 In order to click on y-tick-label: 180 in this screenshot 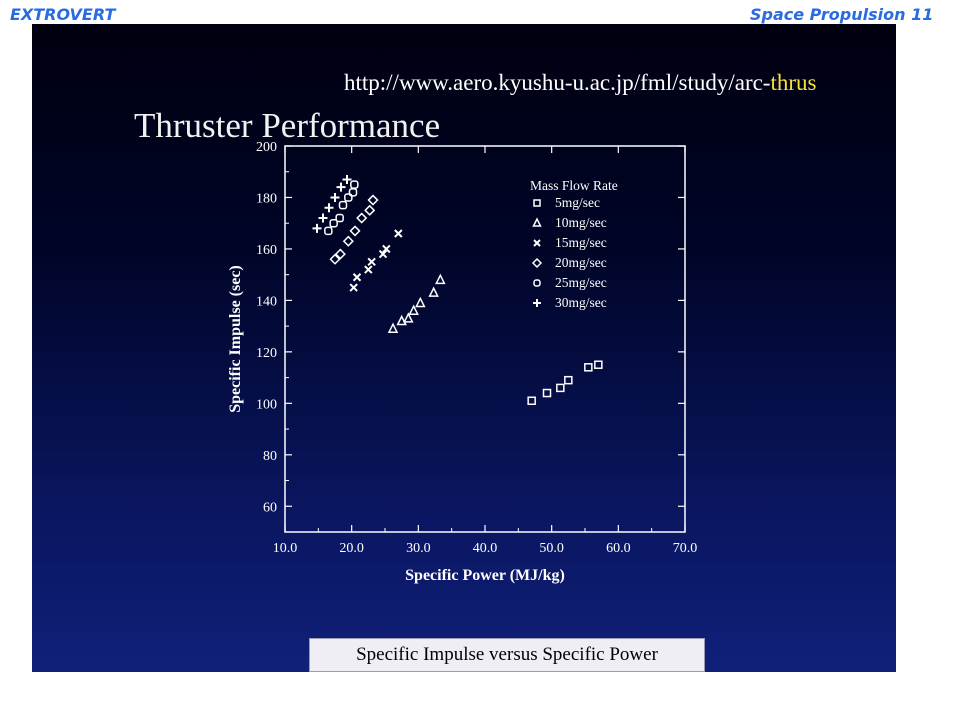, I will do `click(266, 198)`.